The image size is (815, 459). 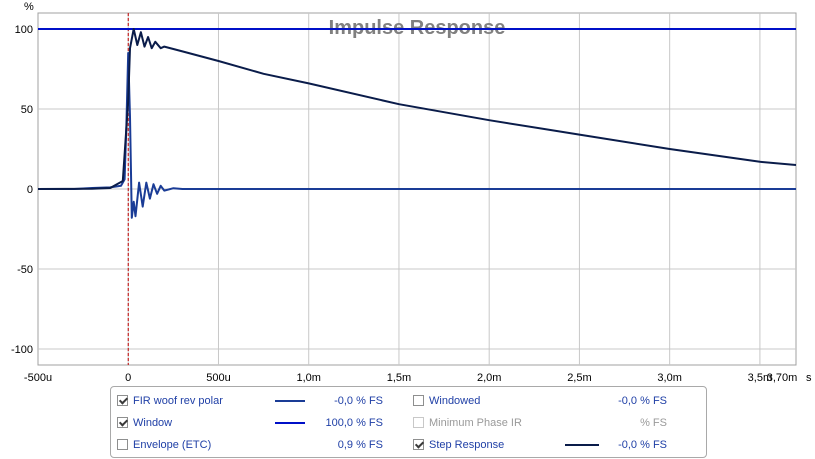 I want to click on legend-label: Windowed, so click(x=455, y=401).